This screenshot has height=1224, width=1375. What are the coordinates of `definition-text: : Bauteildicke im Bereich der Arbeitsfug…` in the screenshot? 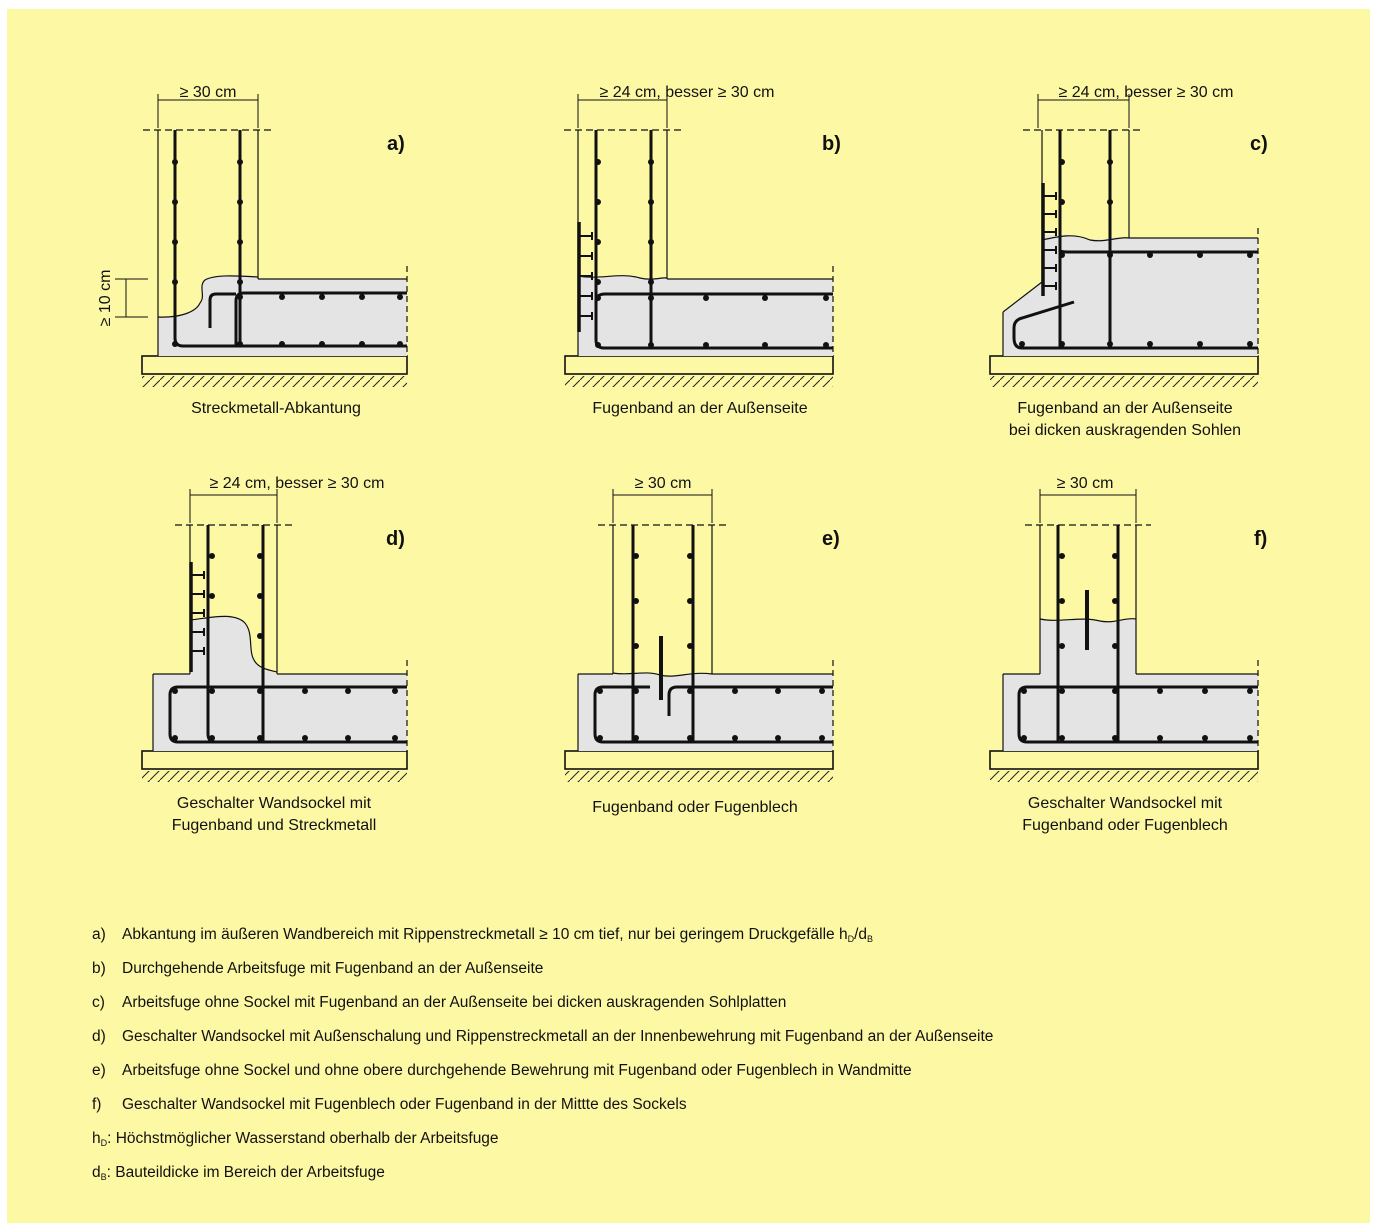 It's located at (245, 1172).